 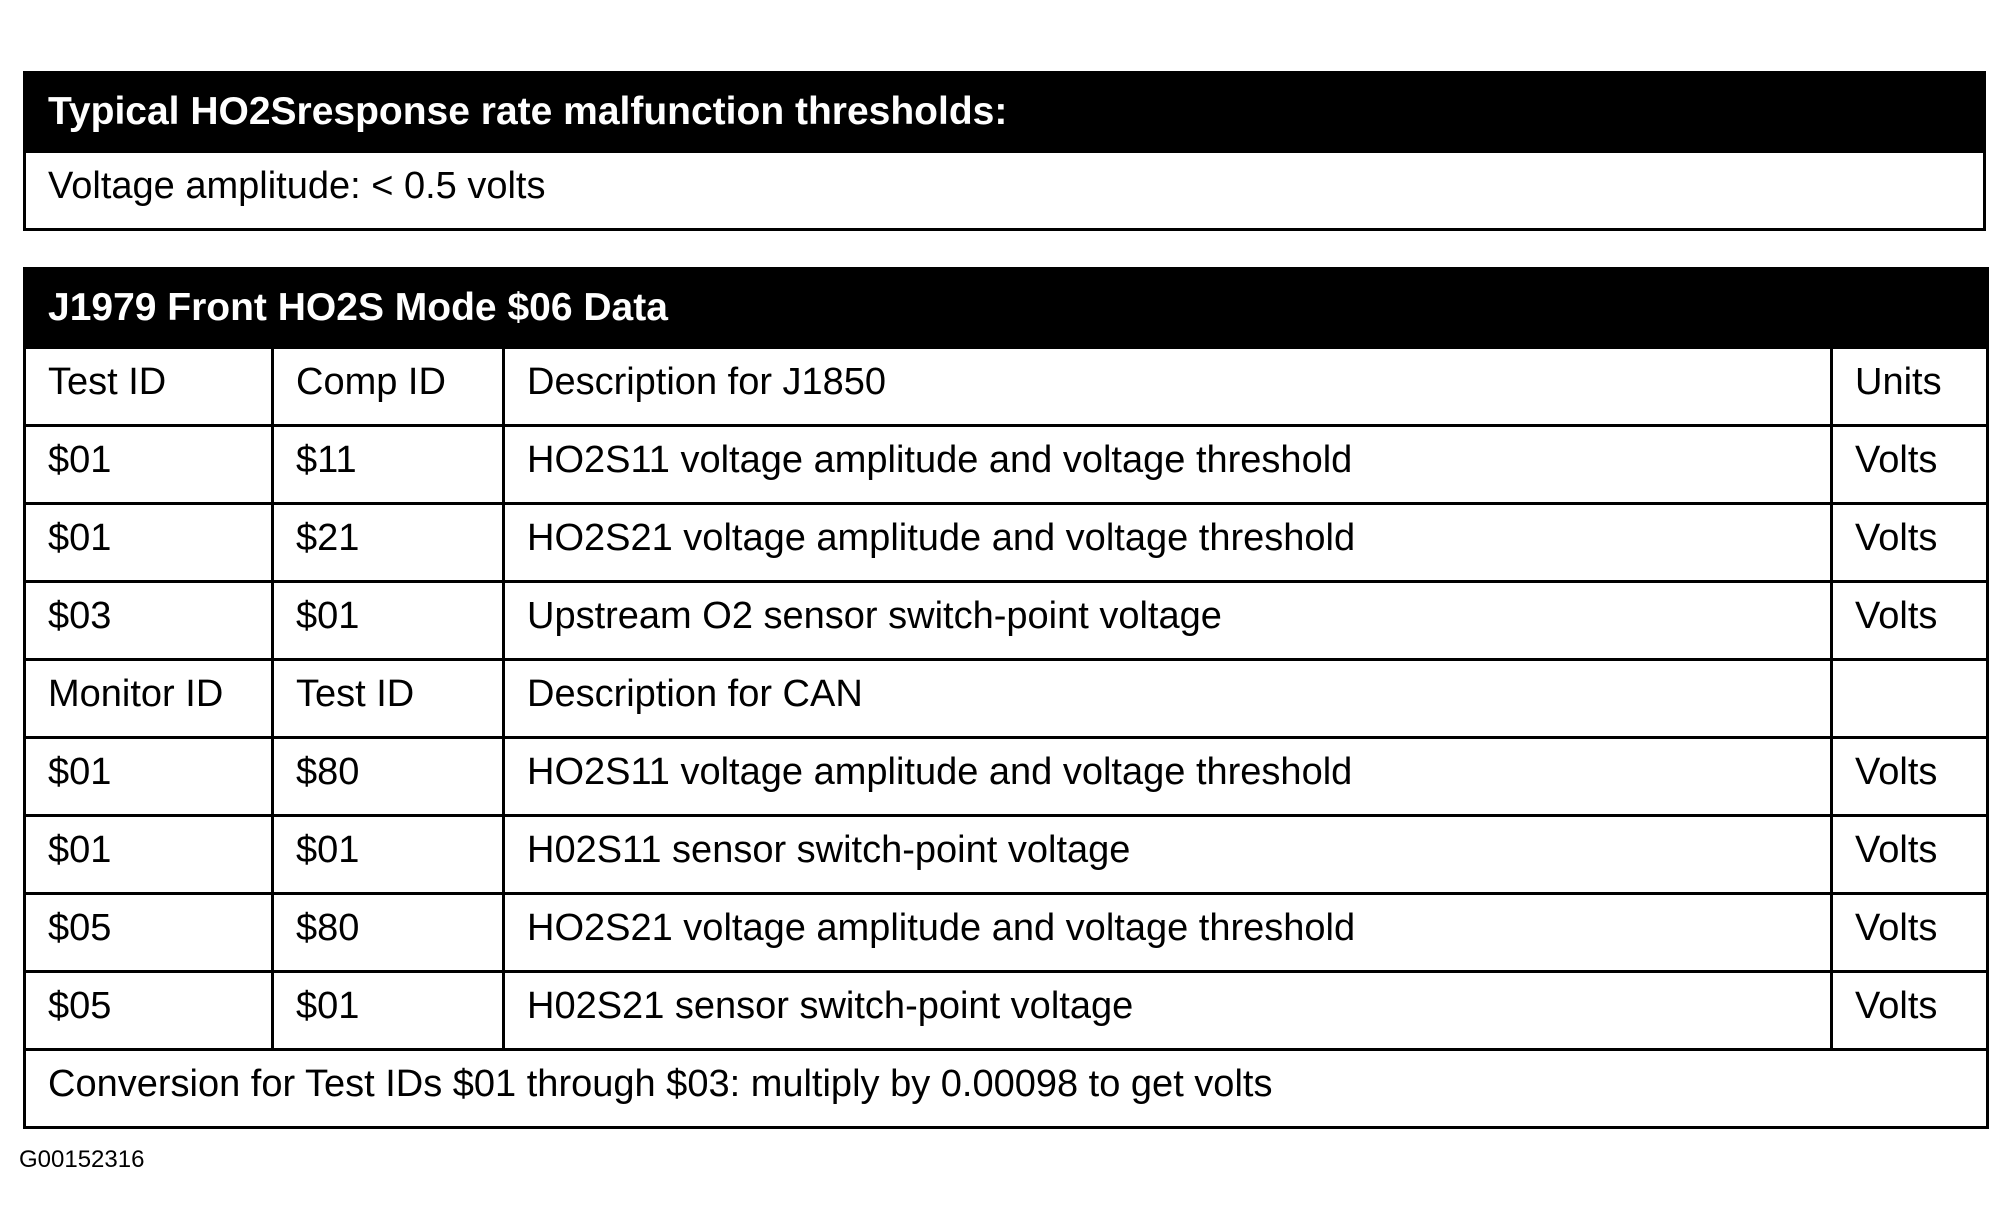 What do you see at coordinates (82, 1159) in the screenshot?
I see `figure-id: G00152316` at bounding box center [82, 1159].